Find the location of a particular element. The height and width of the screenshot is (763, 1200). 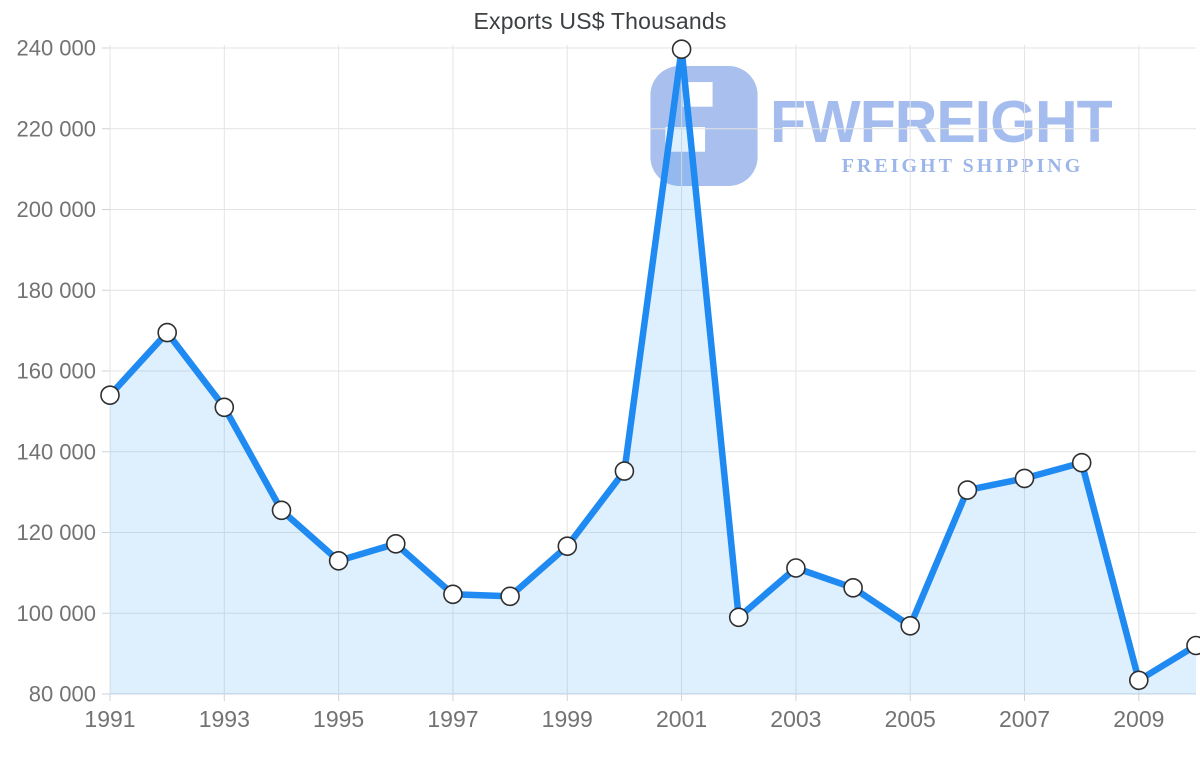

chart-title: Exports US$ Thousands is located at coordinates (600, 21).